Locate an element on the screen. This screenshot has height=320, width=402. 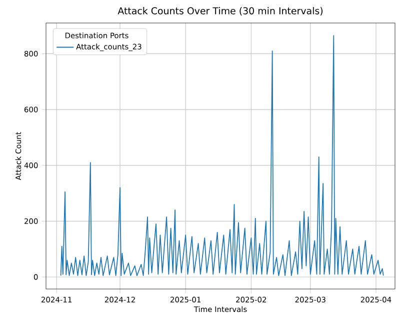
chart-title: Attack Counts Over Time (30 min Intervals) is located at coordinates (220, 11).